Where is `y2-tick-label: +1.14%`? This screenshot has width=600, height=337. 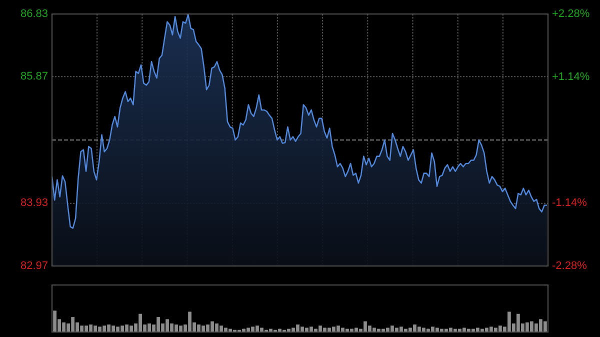
y2-tick-label: +1.14% is located at coordinates (571, 76).